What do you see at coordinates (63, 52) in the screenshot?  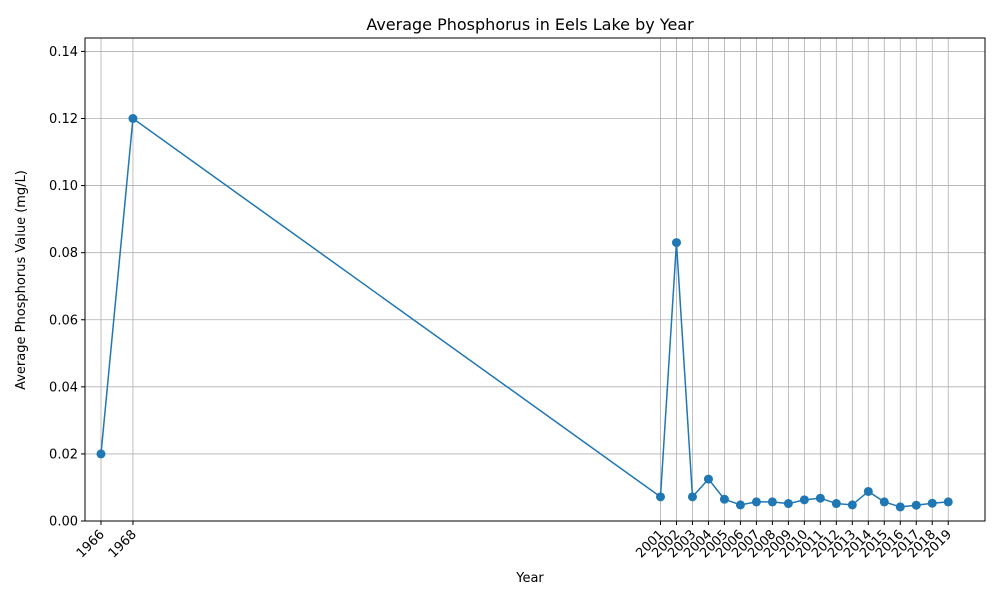 I see `y-tick-label: 0.14` at bounding box center [63, 52].